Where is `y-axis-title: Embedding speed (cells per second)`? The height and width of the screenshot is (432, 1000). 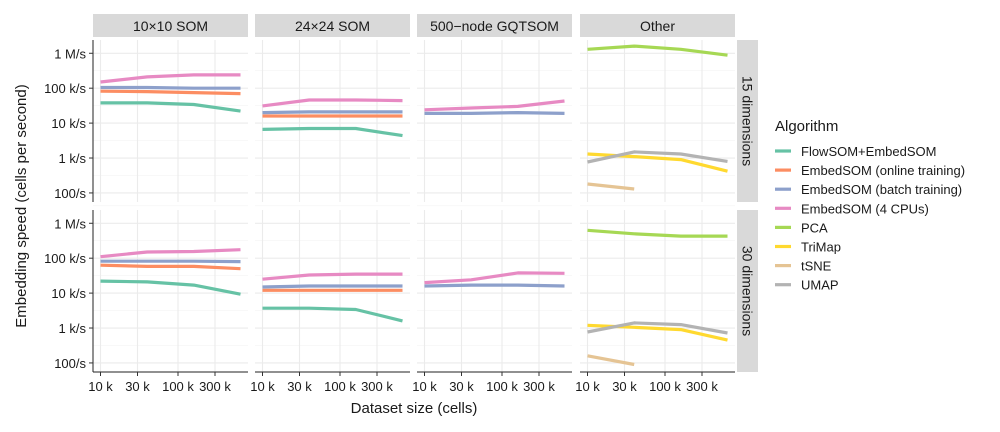 y-axis-title: Embedding speed (cells per second) is located at coordinates (21, 205).